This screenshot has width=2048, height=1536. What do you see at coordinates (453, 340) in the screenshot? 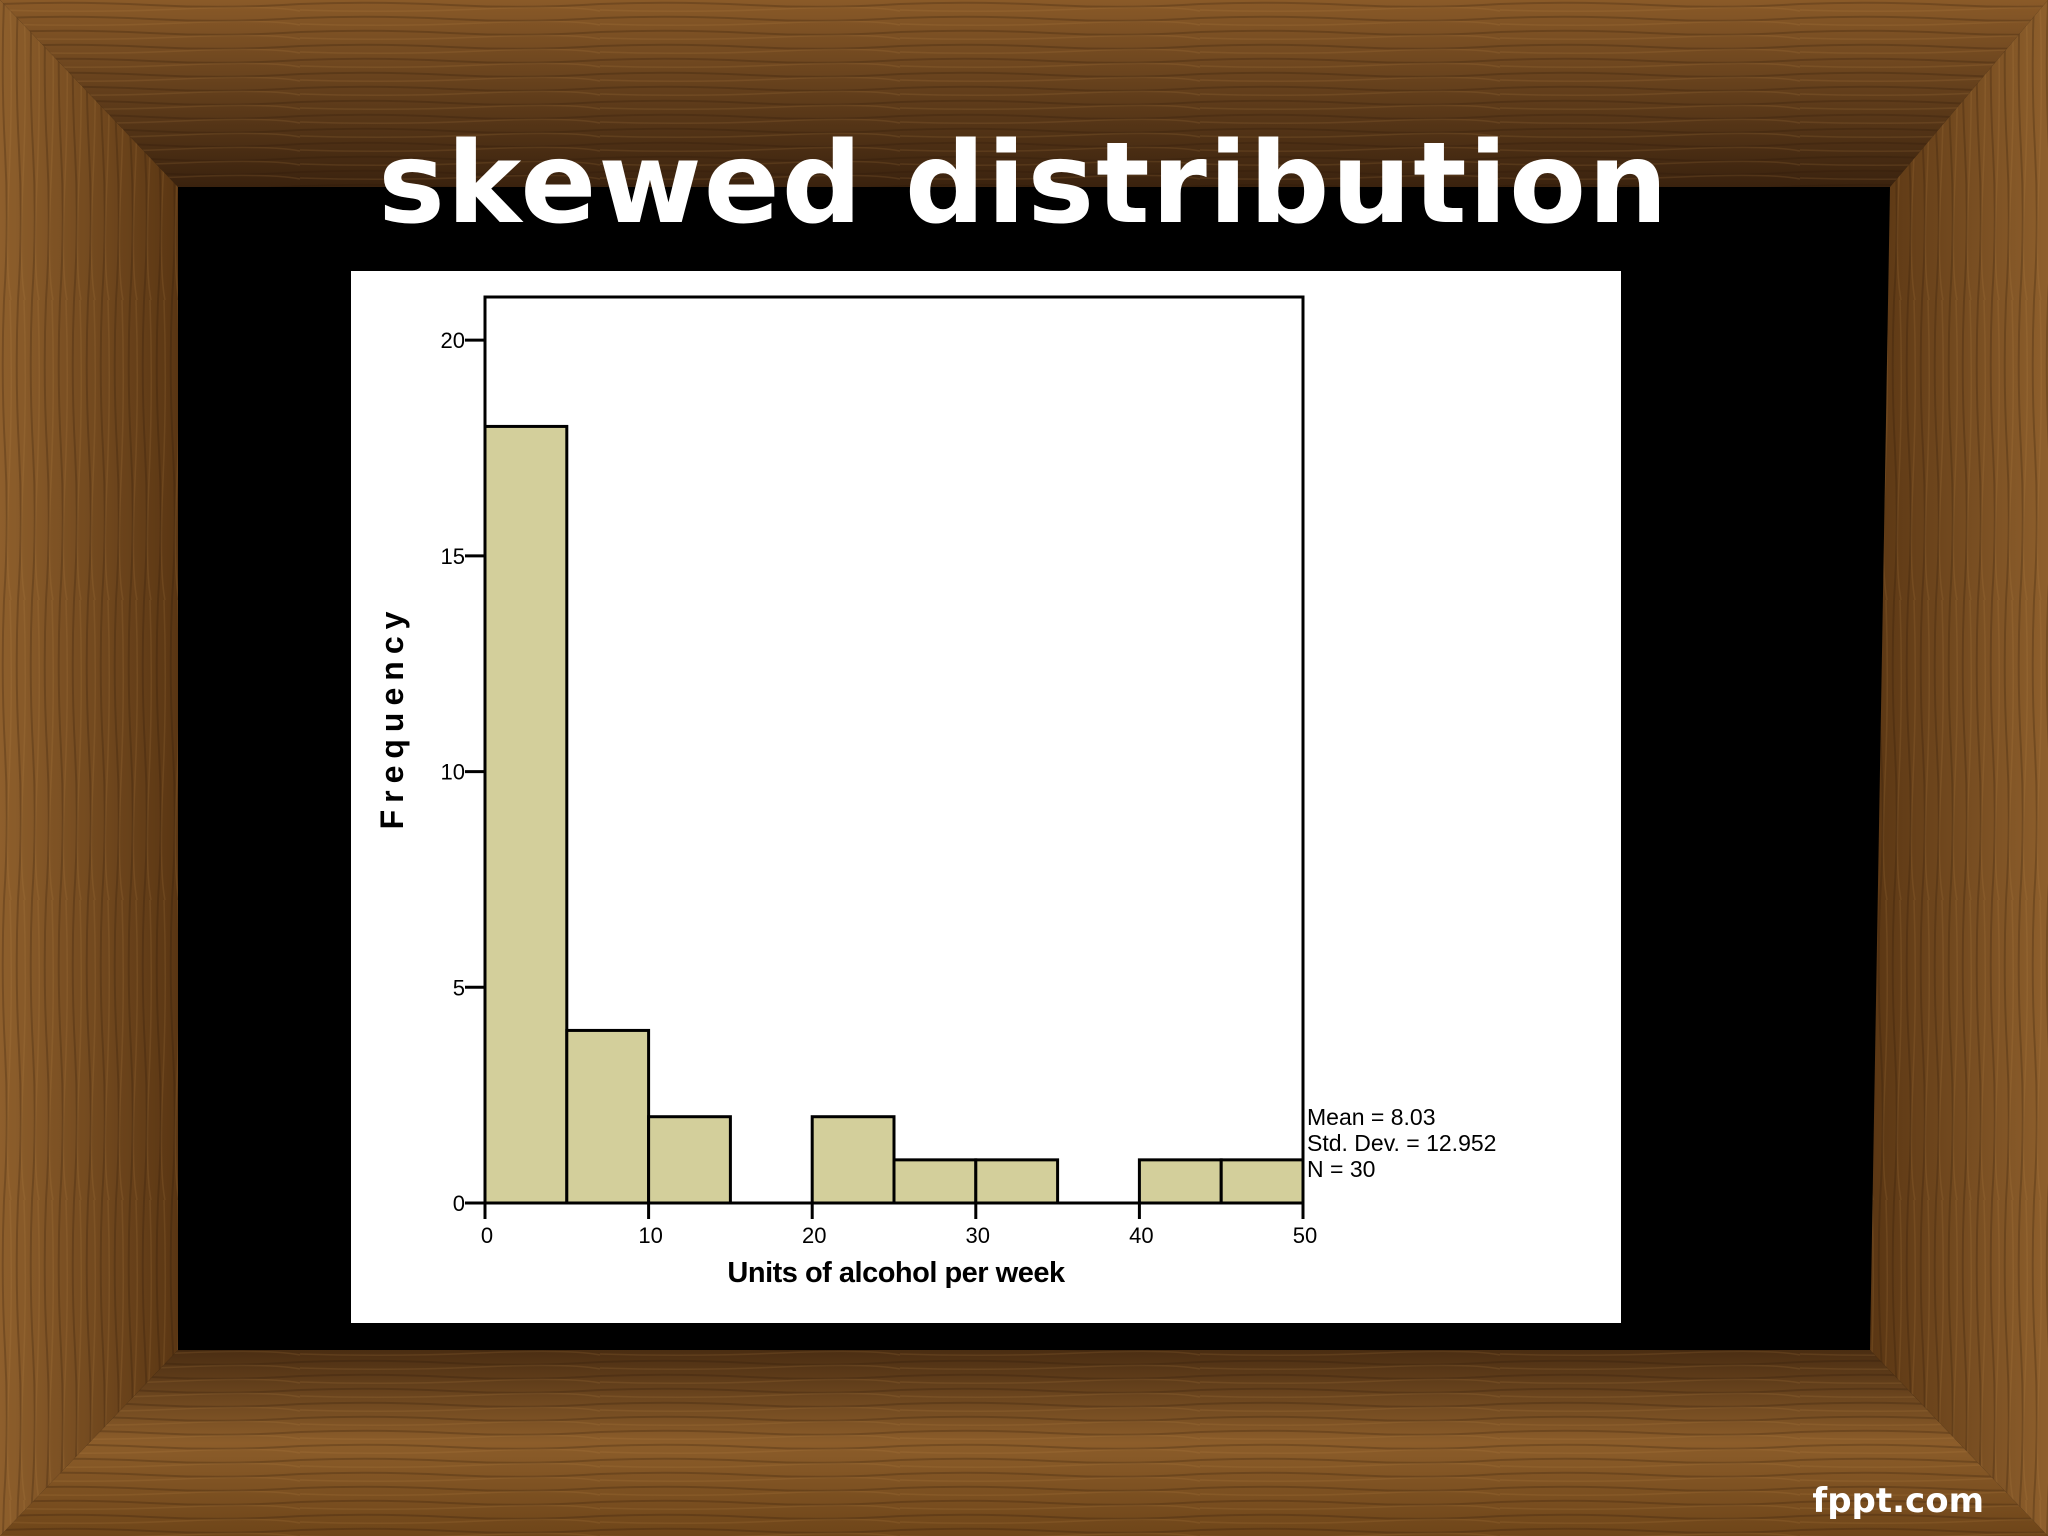
I see `y-tick-label: 20` at bounding box center [453, 340].